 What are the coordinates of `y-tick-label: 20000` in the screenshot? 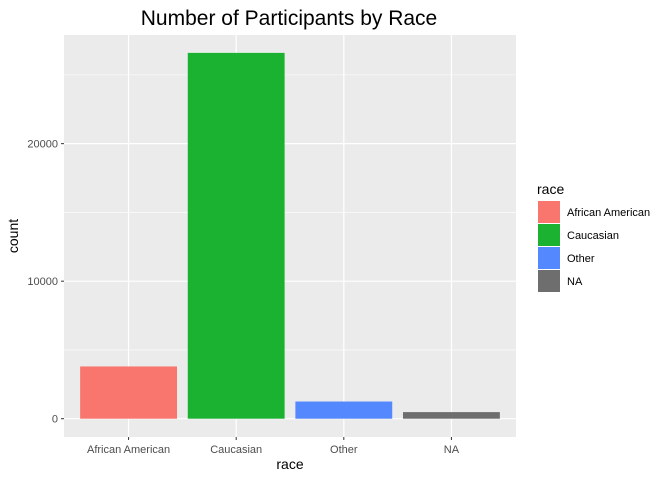 It's located at (42, 145).